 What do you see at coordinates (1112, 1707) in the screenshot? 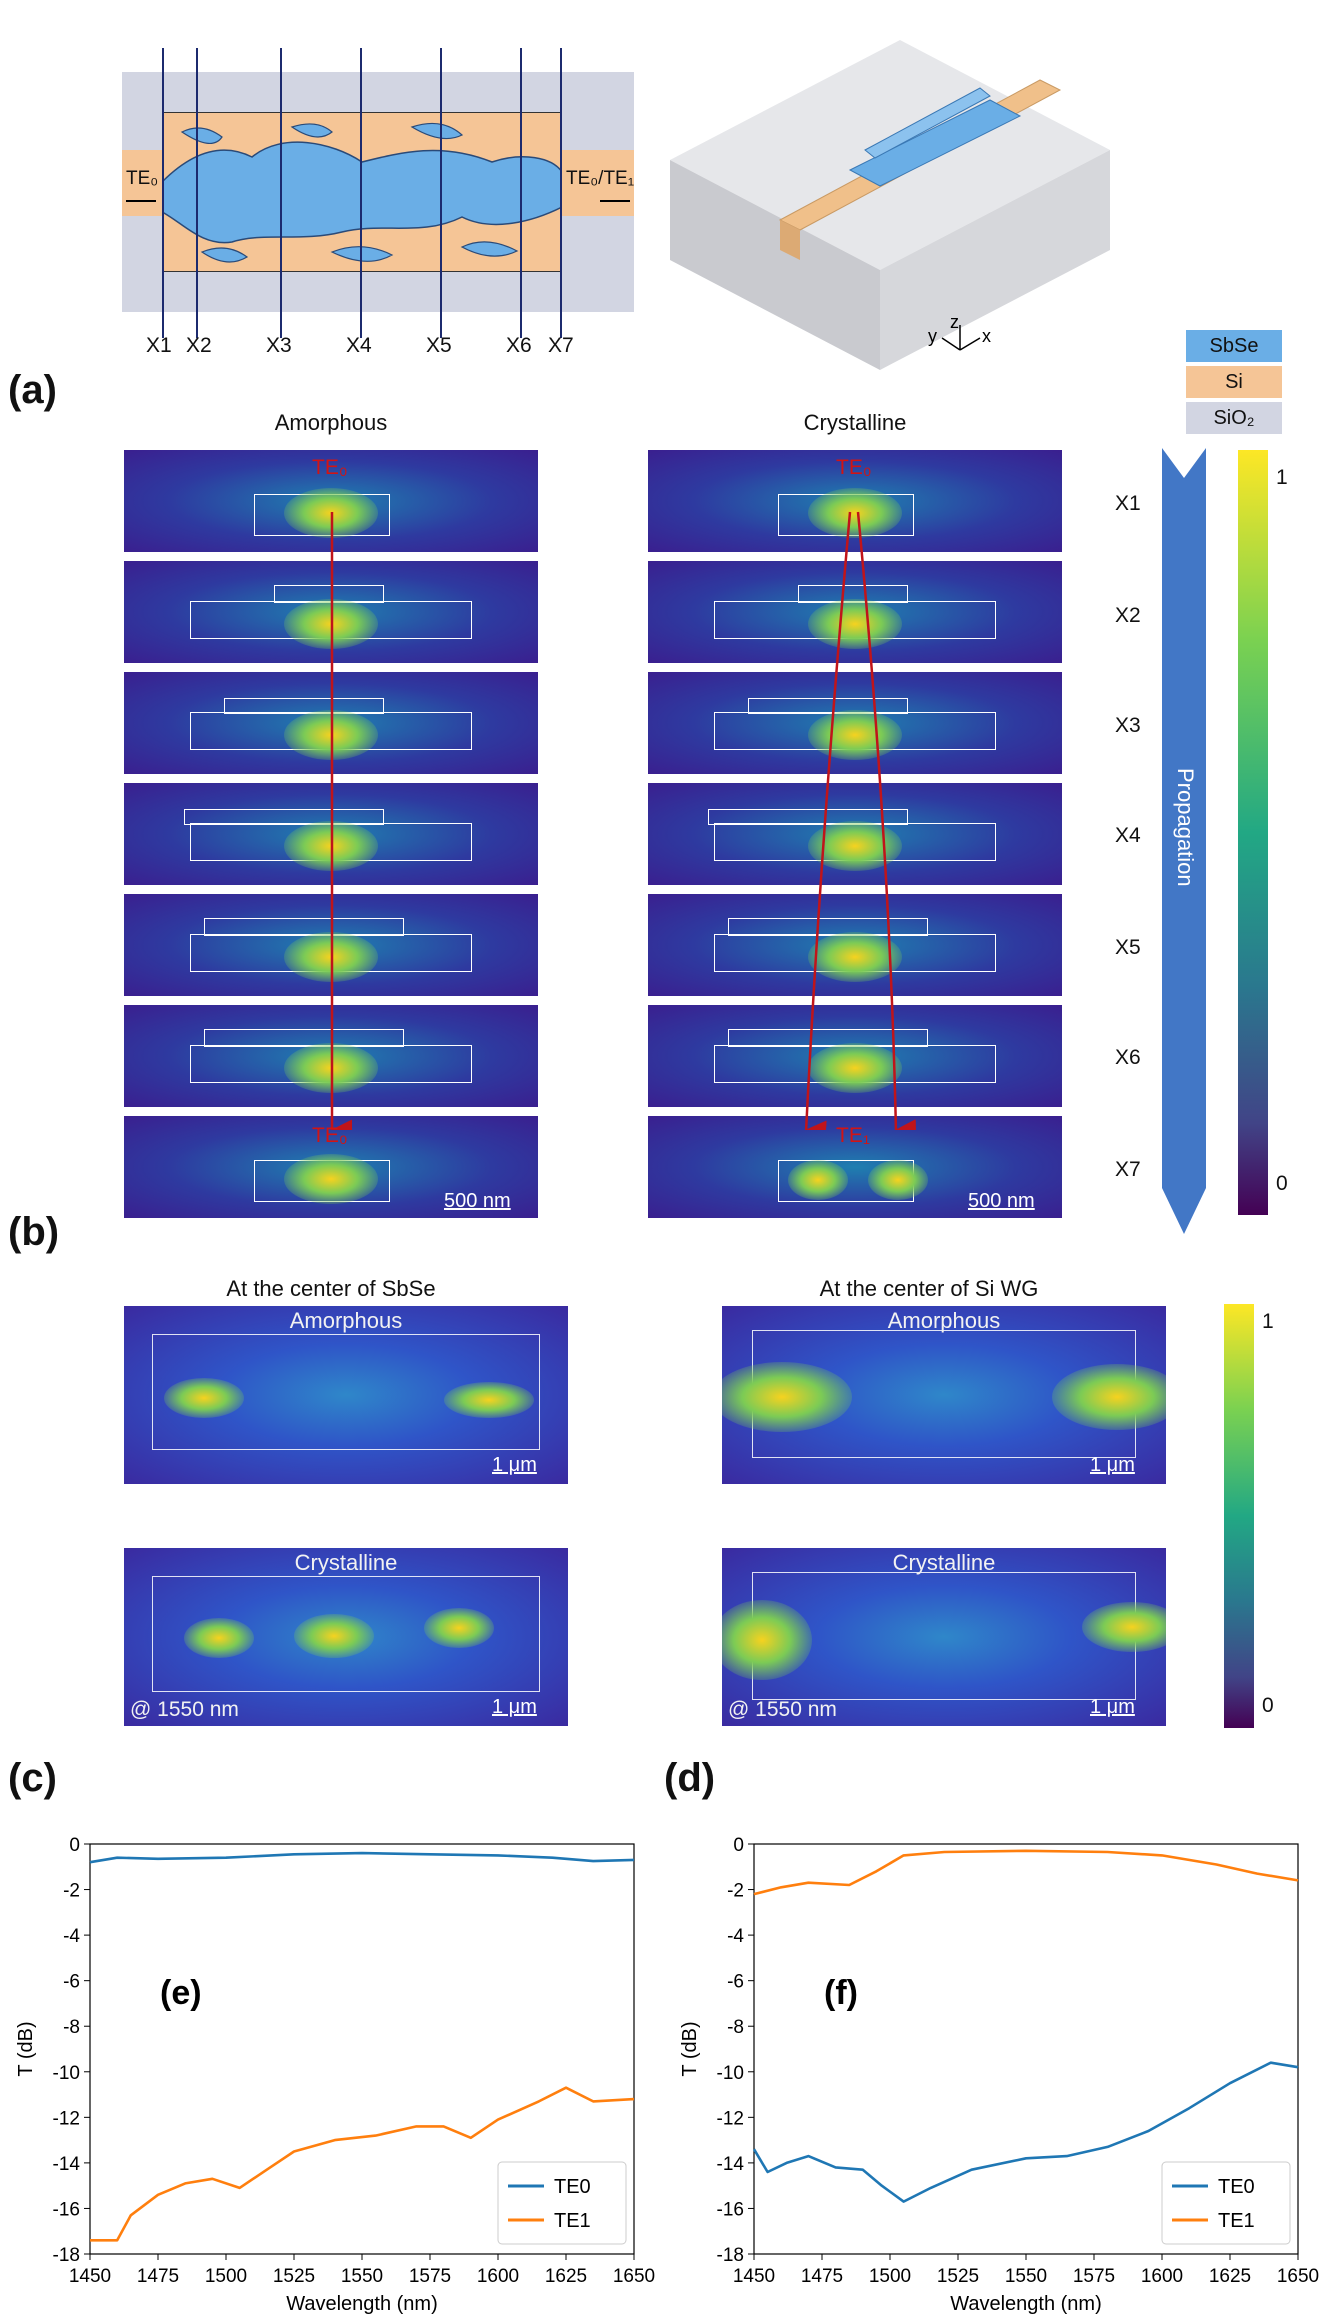
I see `scalebar-d-bottom: 1 μm` at bounding box center [1112, 1707].